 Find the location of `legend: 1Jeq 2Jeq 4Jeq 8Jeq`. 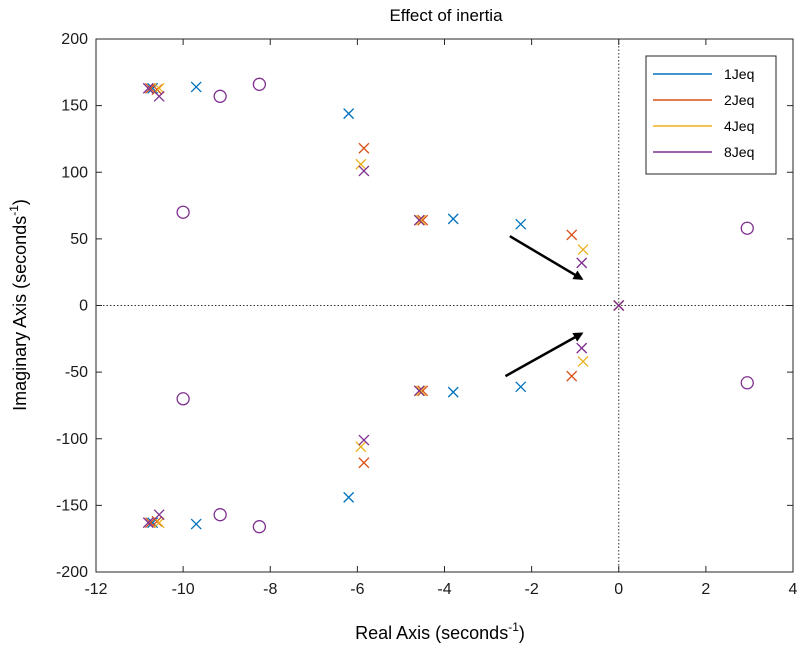

legend: 1Jeq 2Jeq 4Jeq 8Jeq is located at coordinates (711, 115).